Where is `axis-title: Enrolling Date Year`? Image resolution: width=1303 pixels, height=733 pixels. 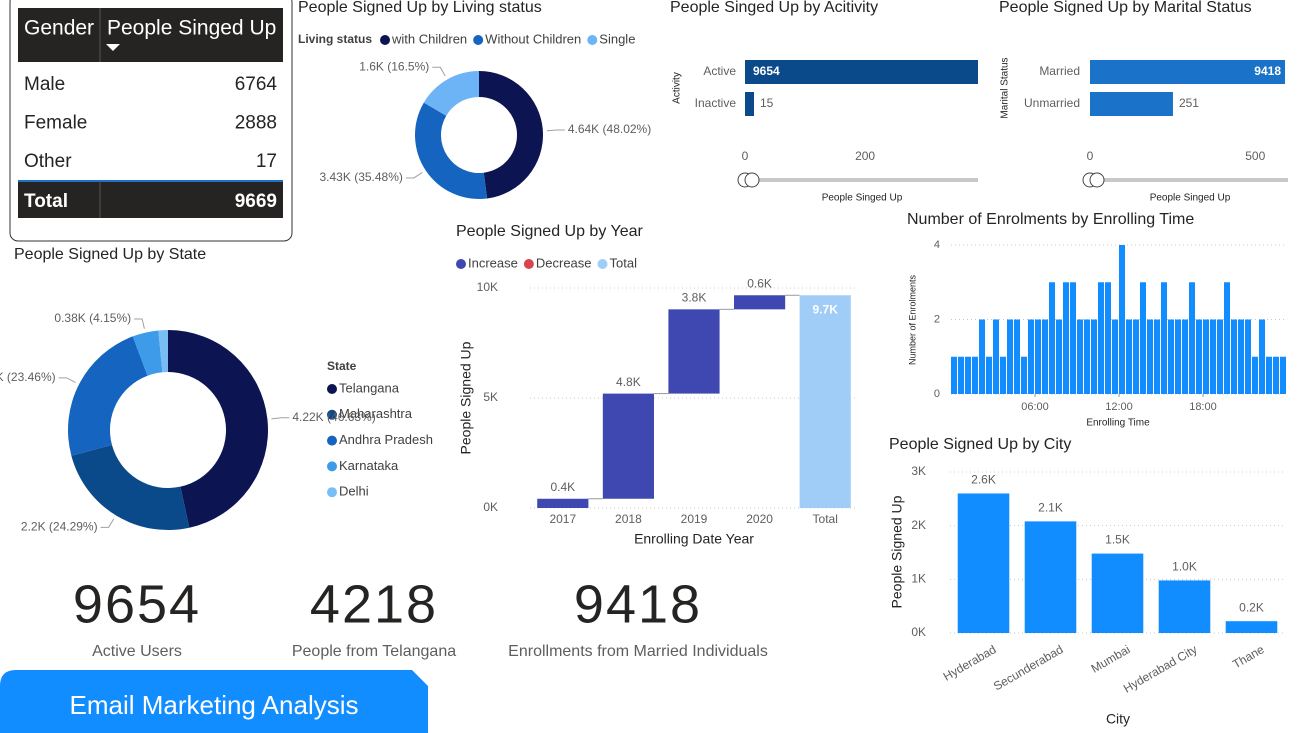
axis-title: Enrolling Date Year is located at coordinates (694, 539).